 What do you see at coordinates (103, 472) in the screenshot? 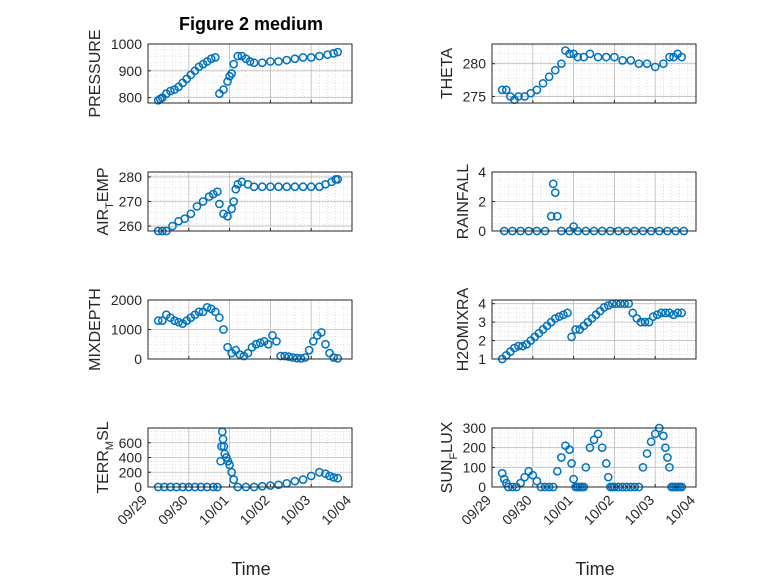
I see `y-axis-label-part: TERR` at bounding box center [103, 472].